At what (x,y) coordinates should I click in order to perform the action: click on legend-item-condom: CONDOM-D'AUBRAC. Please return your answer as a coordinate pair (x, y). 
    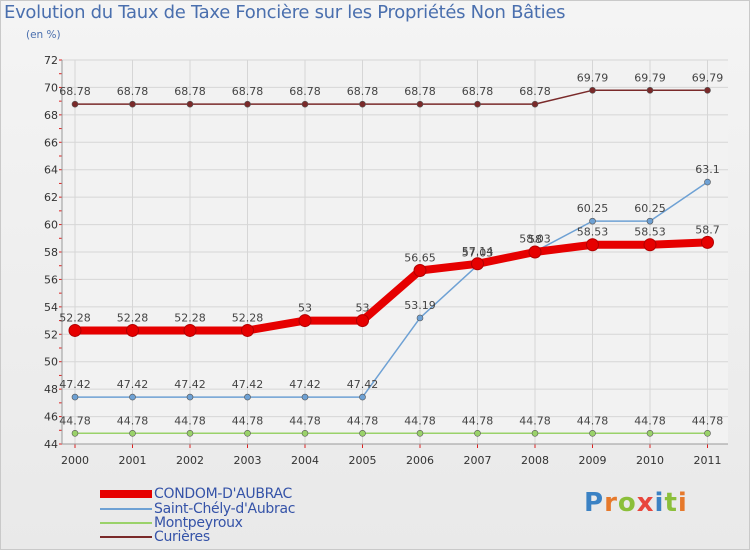
    Looking at the image, I should click on (196, 494).